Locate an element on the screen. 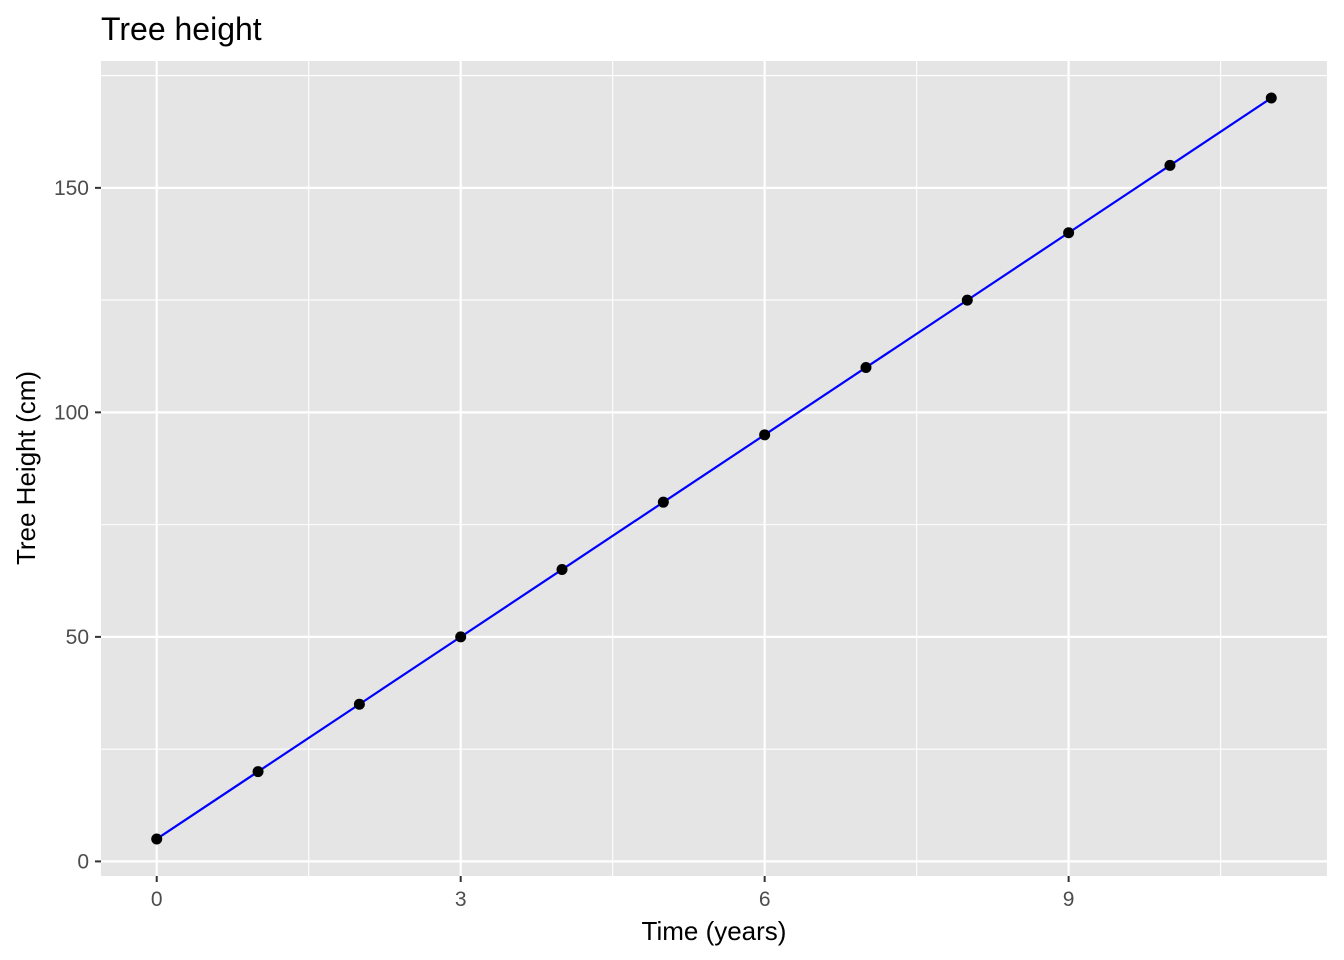 This screenshot has height=960, width=1344. x-tick-label: 9 is located at coordinates (1069, 899).